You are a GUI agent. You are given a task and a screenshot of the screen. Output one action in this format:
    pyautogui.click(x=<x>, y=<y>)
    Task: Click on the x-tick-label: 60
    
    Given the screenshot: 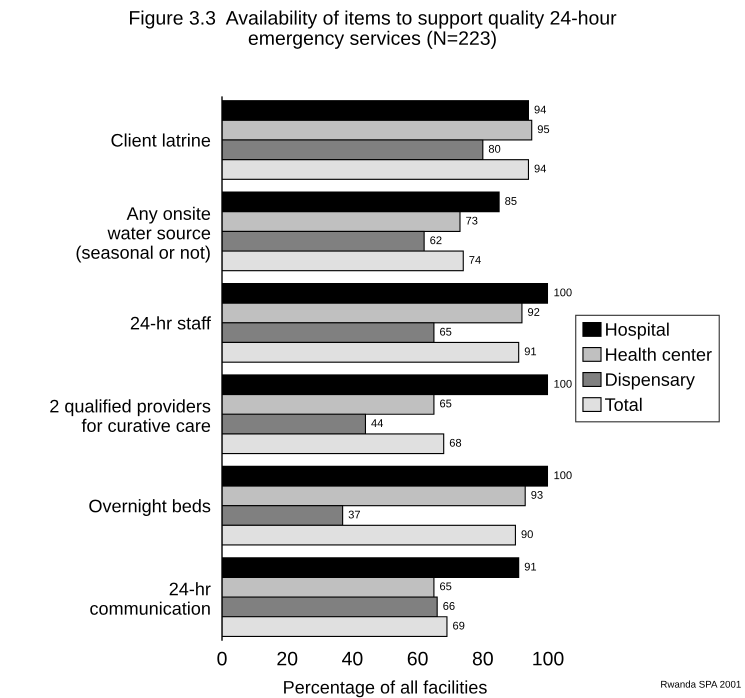 What is the action you would take?
    pyautogui.click(x=418, y=659)
    